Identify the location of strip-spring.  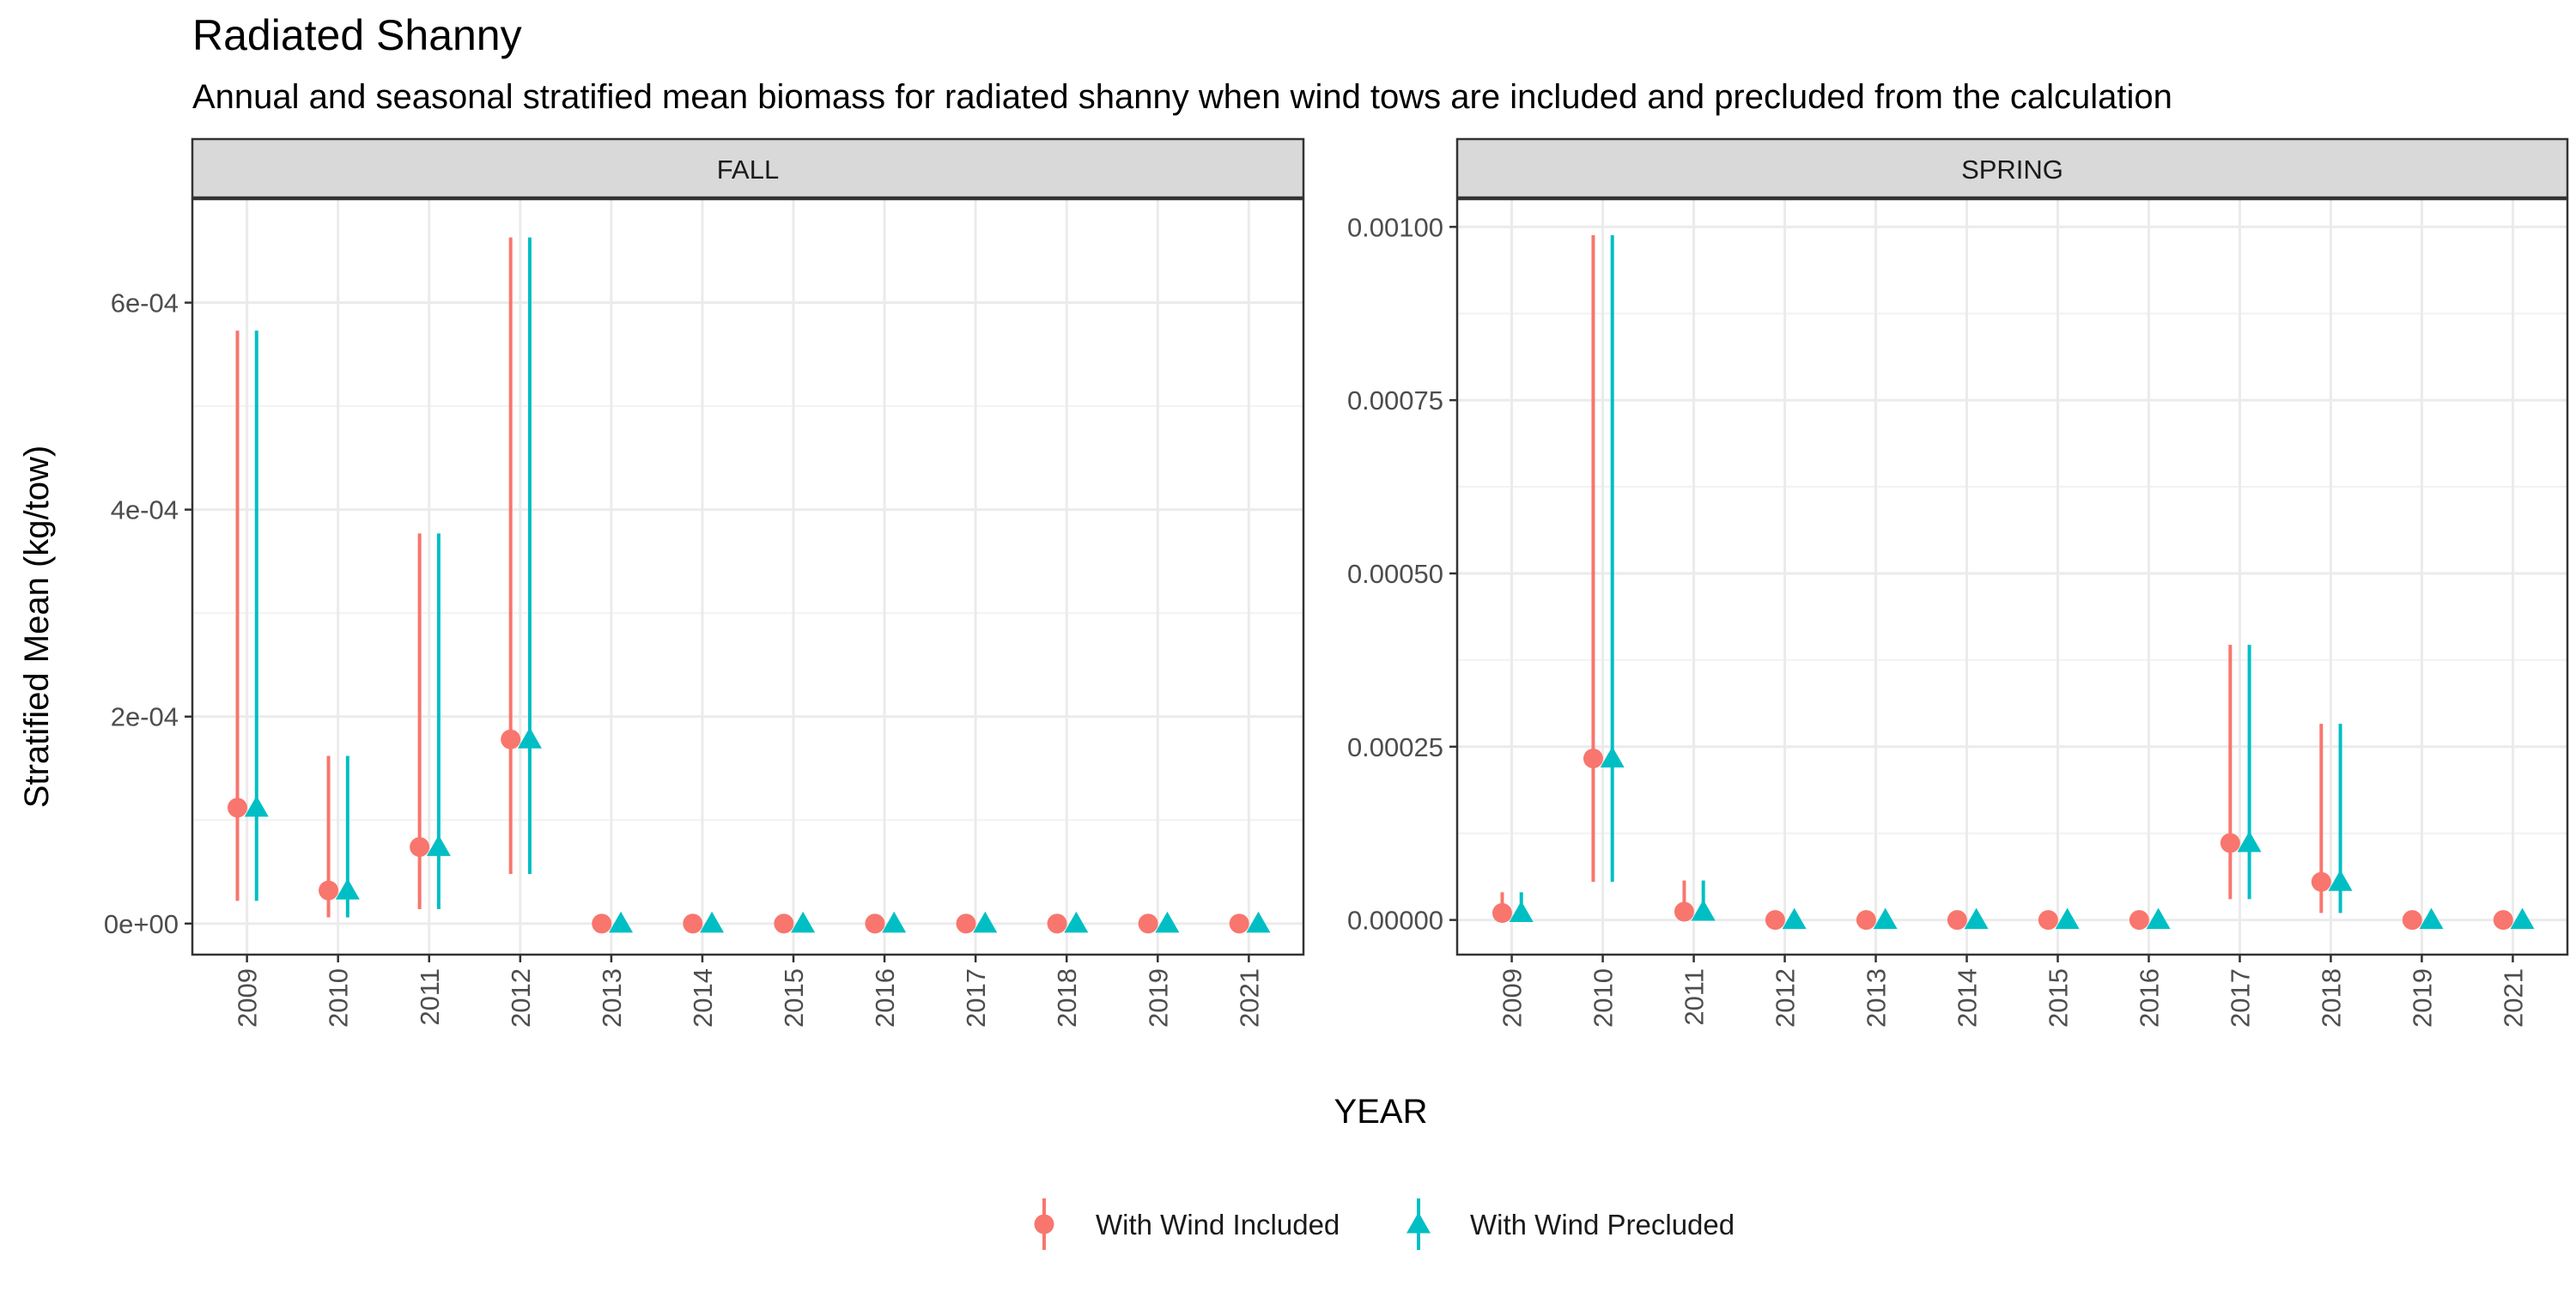
(2012, 168).